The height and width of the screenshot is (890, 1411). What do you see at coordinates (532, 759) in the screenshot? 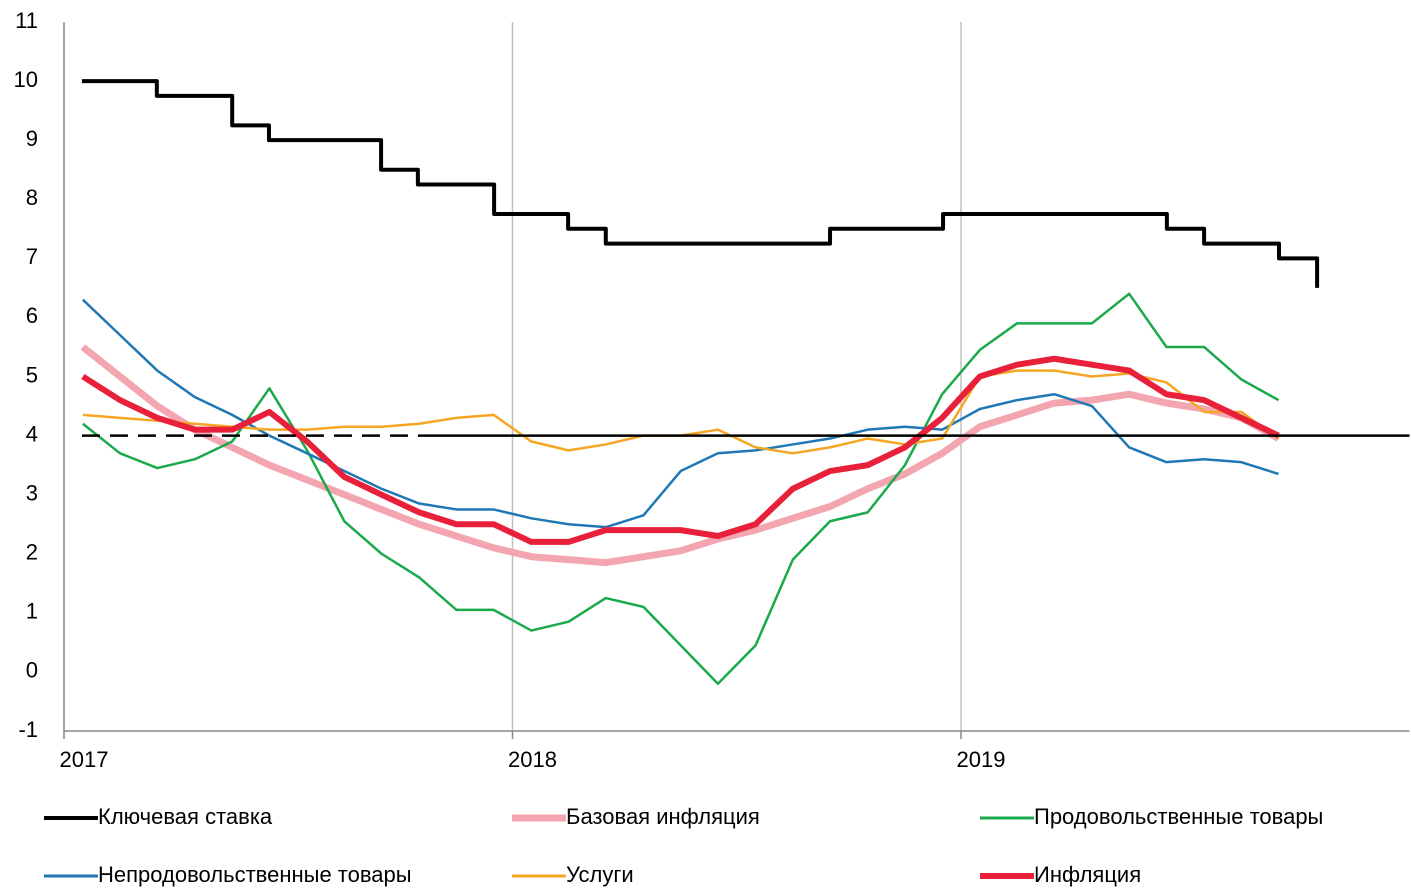
I see `x-tick-label: 2018` at bounding box center [532, 759].